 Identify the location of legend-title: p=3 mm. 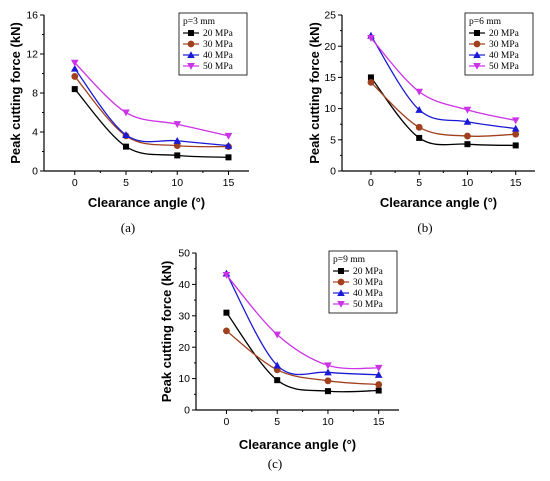
(199, 22).